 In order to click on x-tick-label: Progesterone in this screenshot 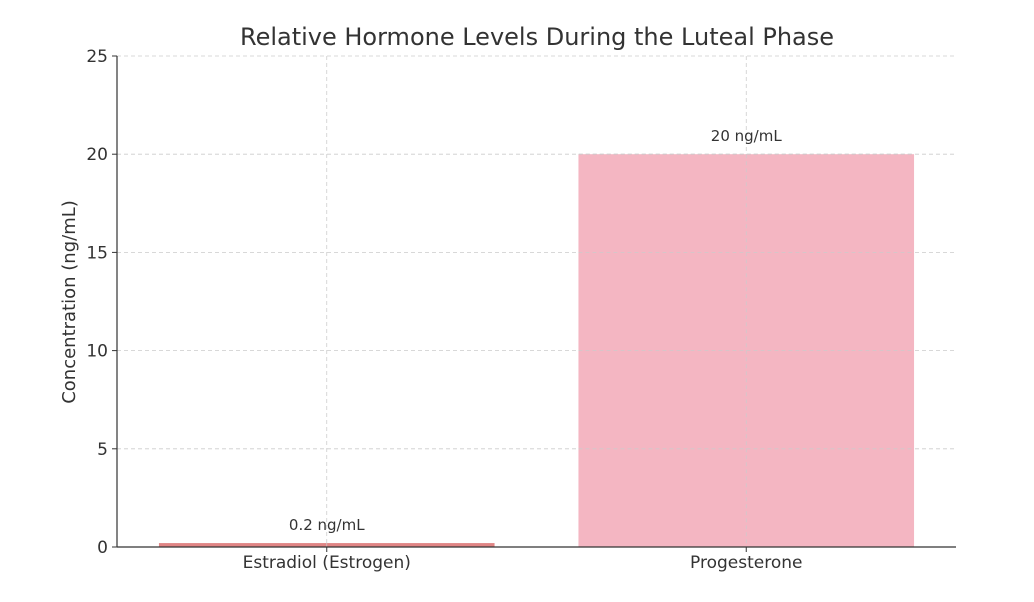, I will do `click(746, 563)`.